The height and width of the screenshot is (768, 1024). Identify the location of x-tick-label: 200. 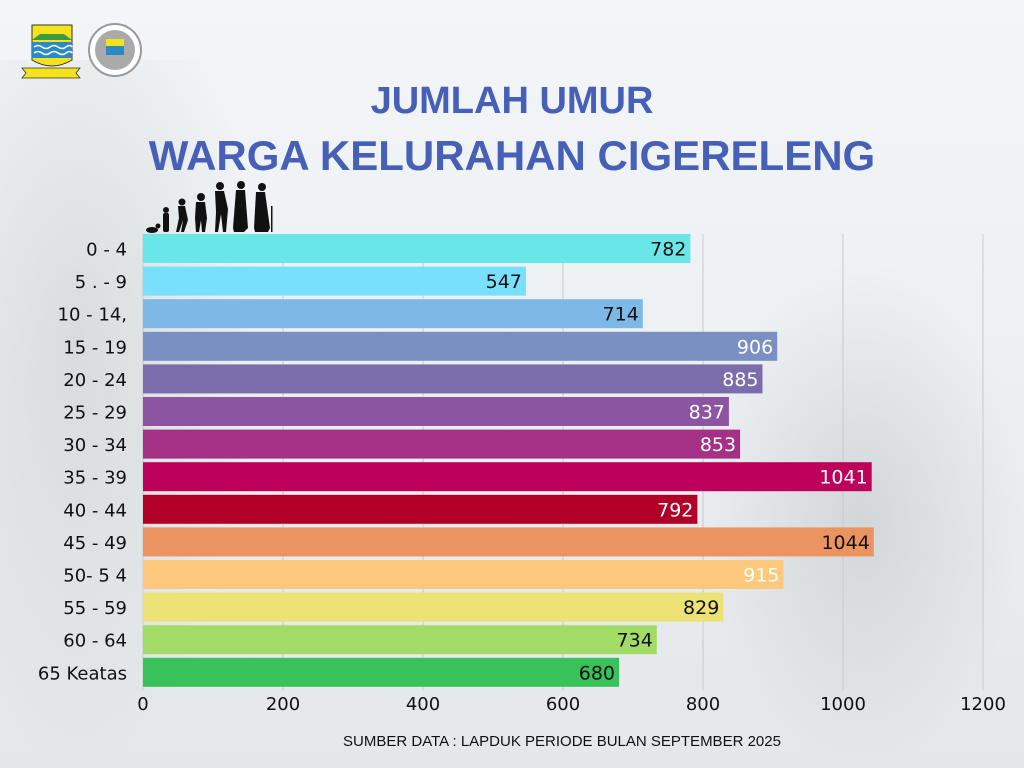
(283, 704).